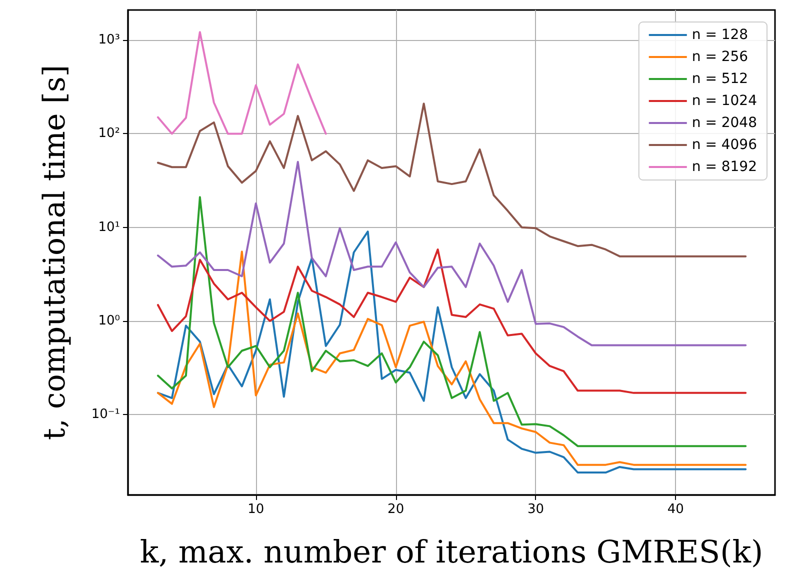 The height and width of the screenshot is (574, 801). What do you see at coordinates (109, 40) in the screenshot?
I see `y-tick-label: 10³` at bounding box center [109, 40].